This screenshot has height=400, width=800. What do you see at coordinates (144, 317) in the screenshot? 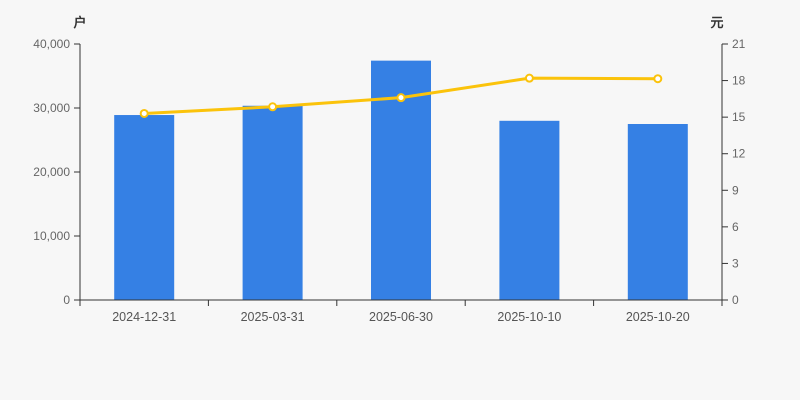
I see `x-category-label: 2024-12-31` at bounding box center [144, 317].